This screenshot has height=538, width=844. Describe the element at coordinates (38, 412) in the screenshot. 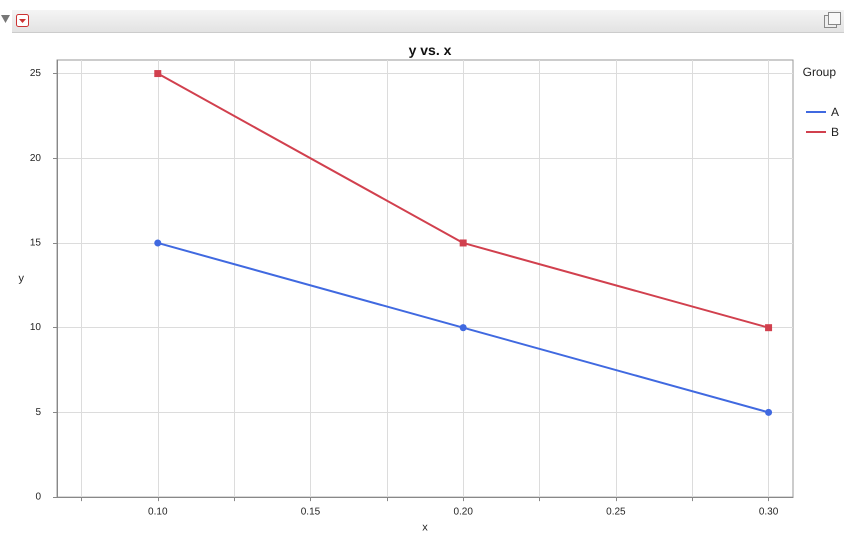

I see `y-tick-label: 5` at that location.